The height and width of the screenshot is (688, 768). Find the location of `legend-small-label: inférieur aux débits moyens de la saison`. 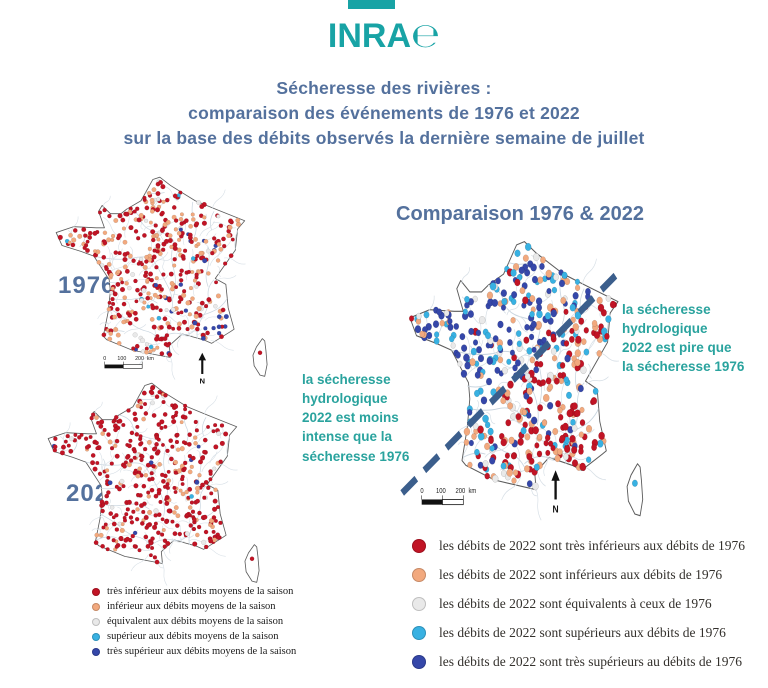

legend-small-label: inférieur aux débits moyens de la saison is located at coordinates (191, 606).